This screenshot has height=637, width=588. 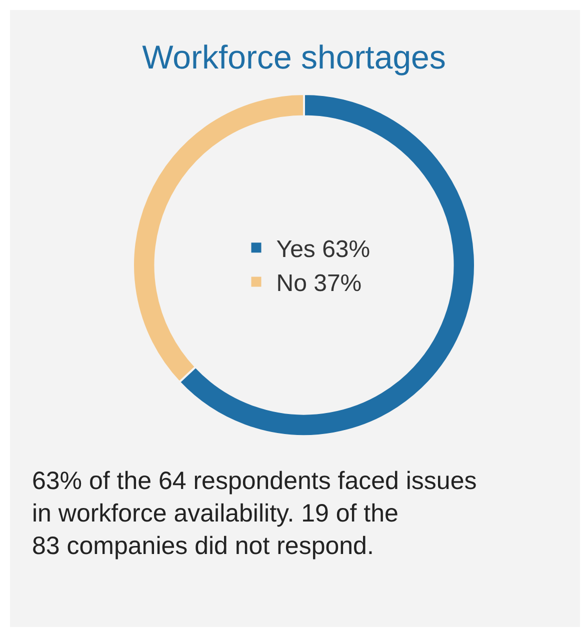 I want to click on legend-label: No 37%, so click(x=319, y=284).